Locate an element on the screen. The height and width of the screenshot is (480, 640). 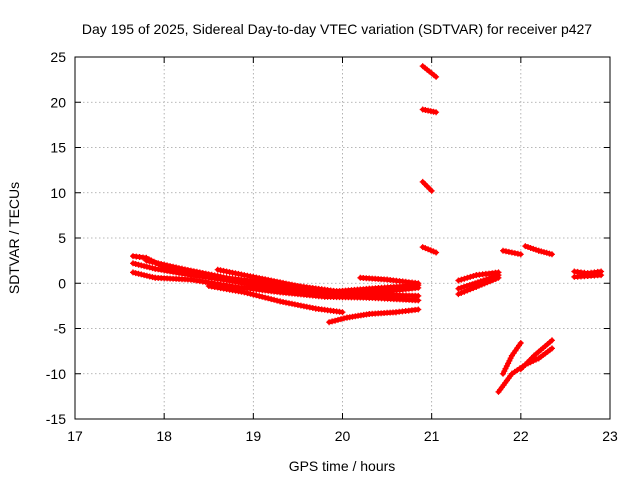
x-tick-labels: 17 18 19 20 21 22 23 is located at coordinates (342, 436).